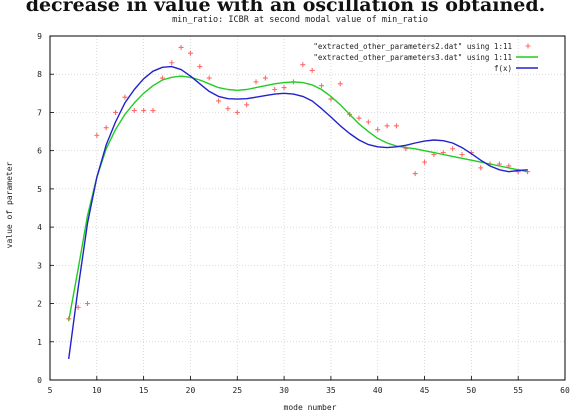 This screenshot has height=412, width=571. What do you see at coordinates (39, 36) in the screenshot?
I see `y-tick-label: 9` at bounding box center [39, 36].